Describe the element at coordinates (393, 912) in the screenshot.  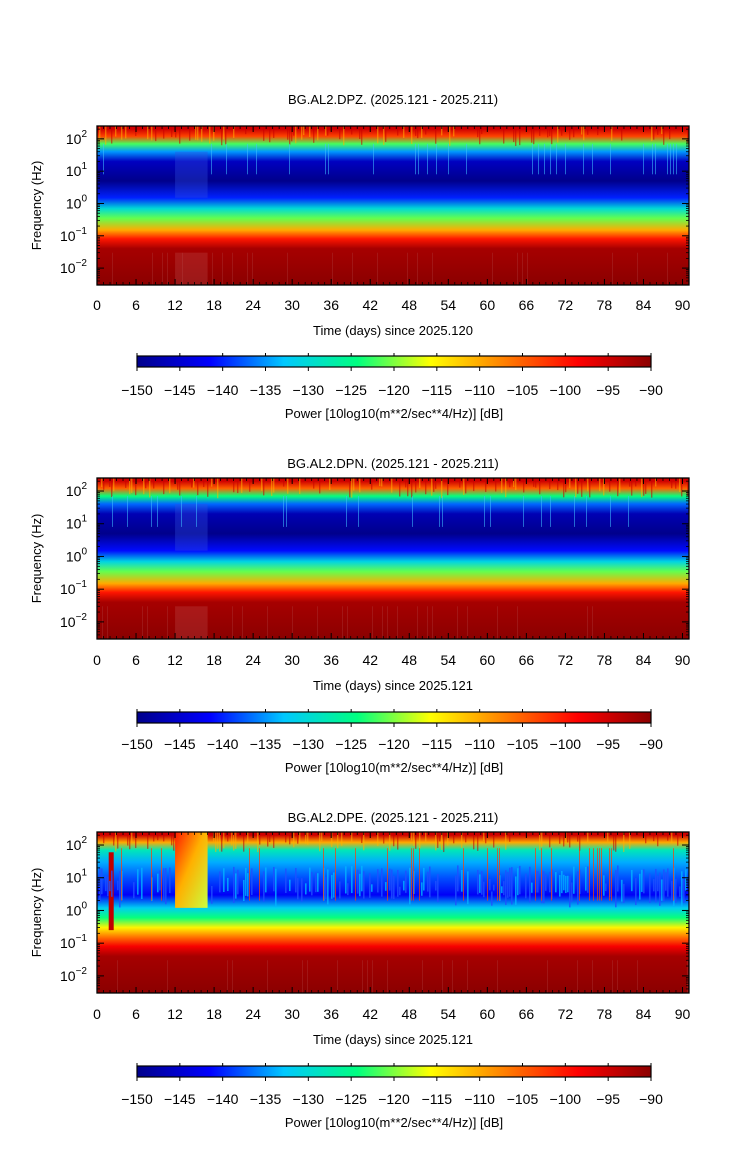
I see `plot-frame` at that location.